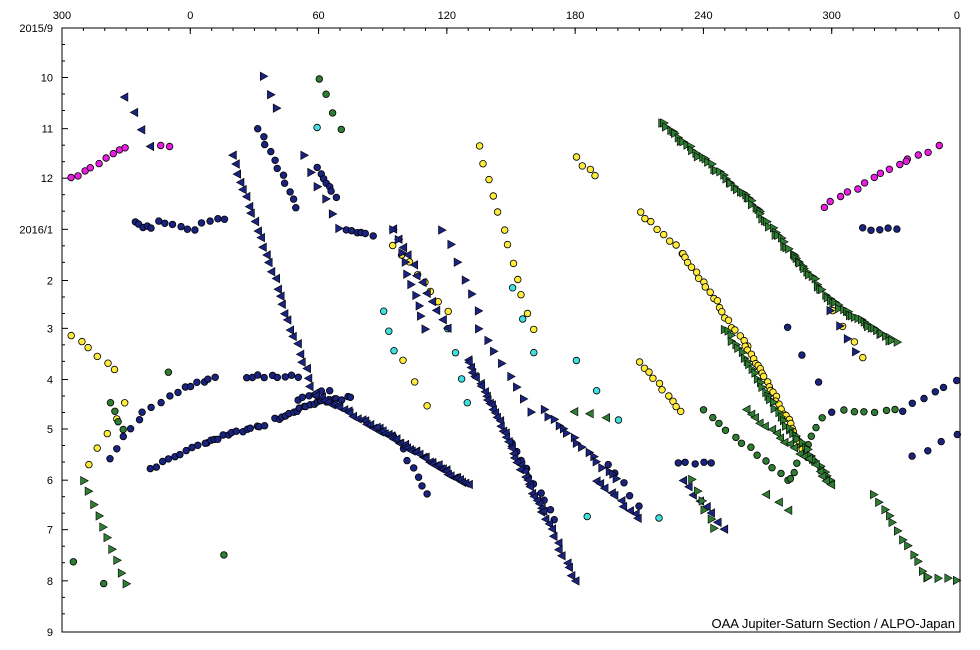  What do you see at coordinates (50, 281) in the screenshot?
I see `y-tick-label: 2` at bounding box center [50, 281].